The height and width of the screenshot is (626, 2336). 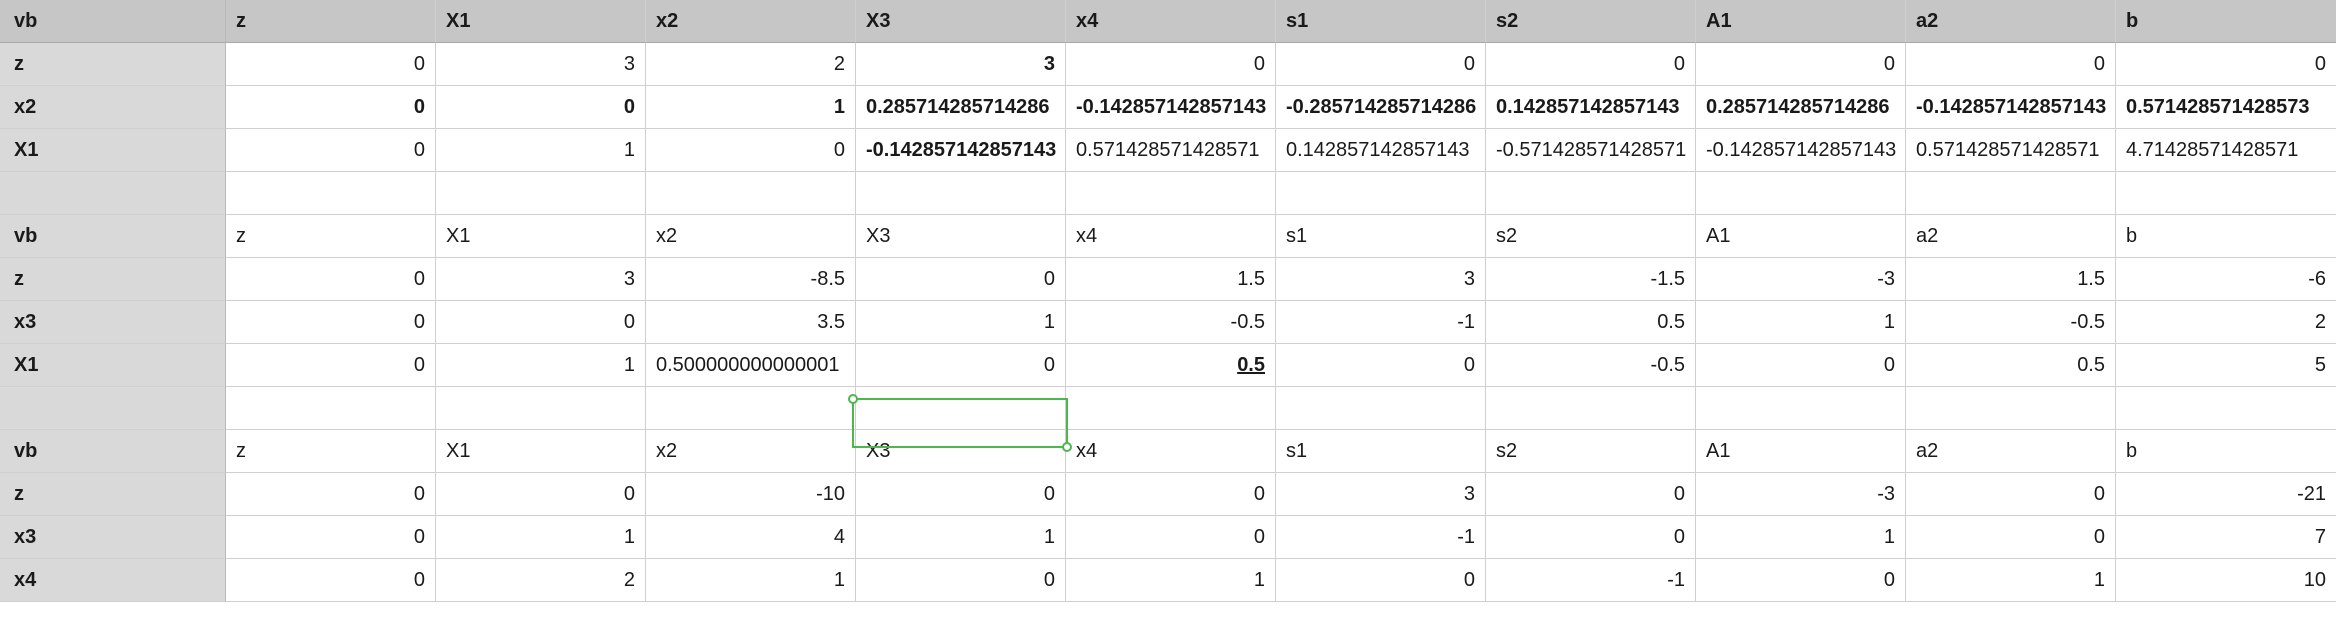 What do you see at coordinates (1801, 451) in the screenshot?
I see `table-cell: A1` at bounding box center [1801, 451].